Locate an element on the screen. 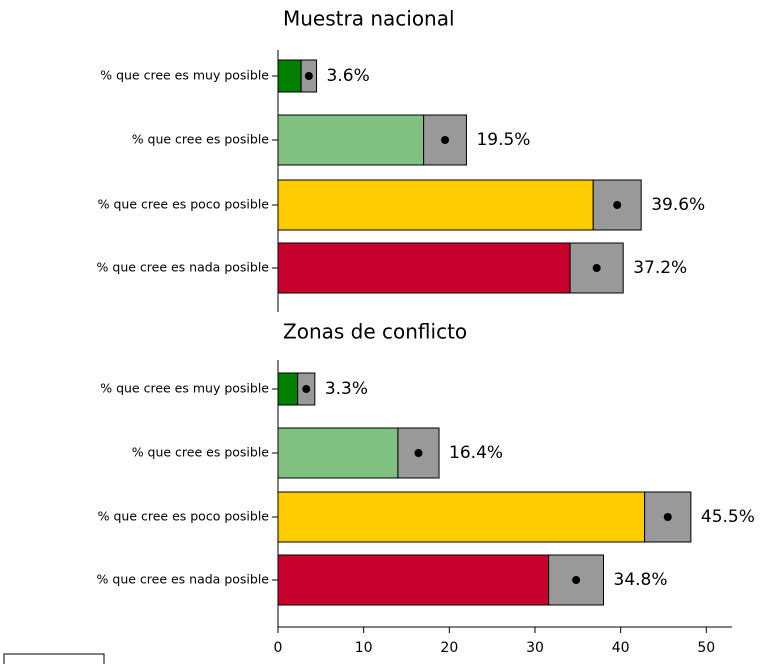 Image resolution: width=771 pixels, height=664 pixels. x-tick-label: 40 is located at coordinates (621, 648).